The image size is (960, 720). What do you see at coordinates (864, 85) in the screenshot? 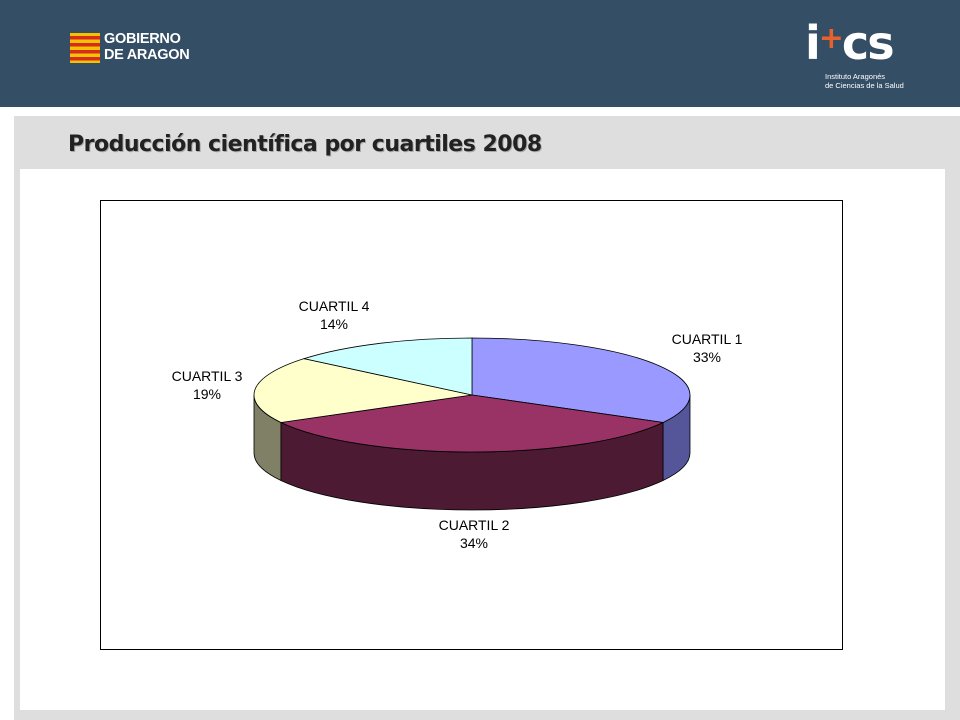
I see `iacs-sub-line2: de Ciencias de la Salud` at bounding box center [864, 85].